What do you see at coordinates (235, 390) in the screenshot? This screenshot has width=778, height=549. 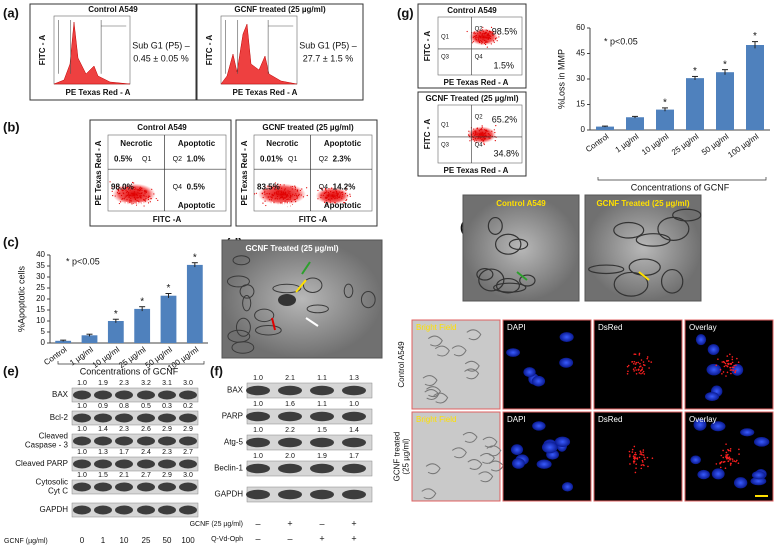 I see `row-label: BAX` at bounding box center [235, 390].